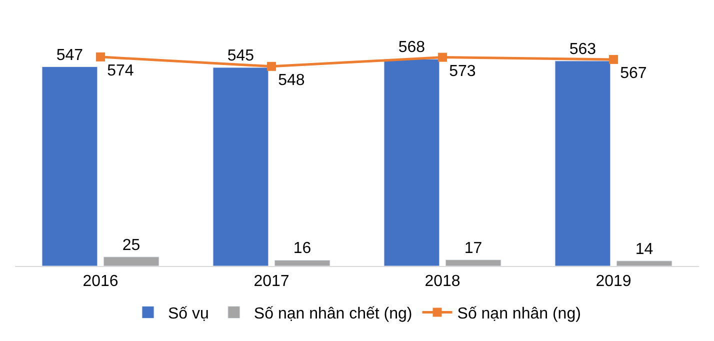  I want to click on x-tick-label: 2018, so click(442, 281).